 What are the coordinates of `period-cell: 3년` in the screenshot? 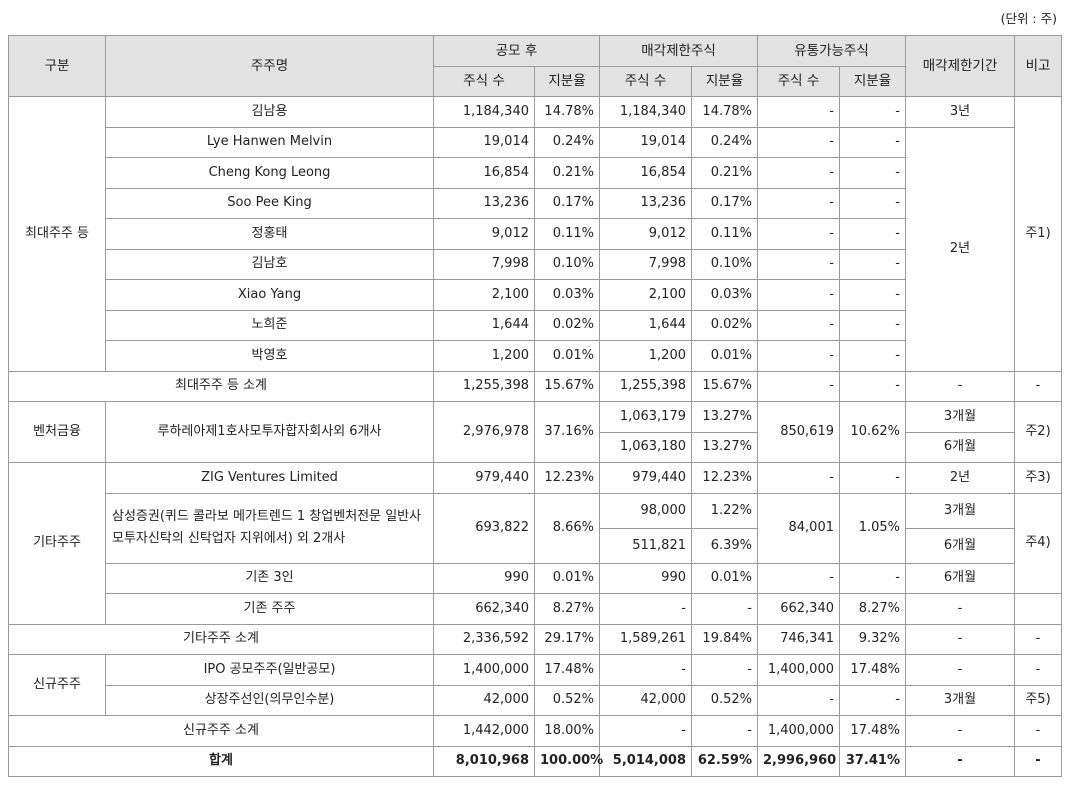 It's located at (960, 112).